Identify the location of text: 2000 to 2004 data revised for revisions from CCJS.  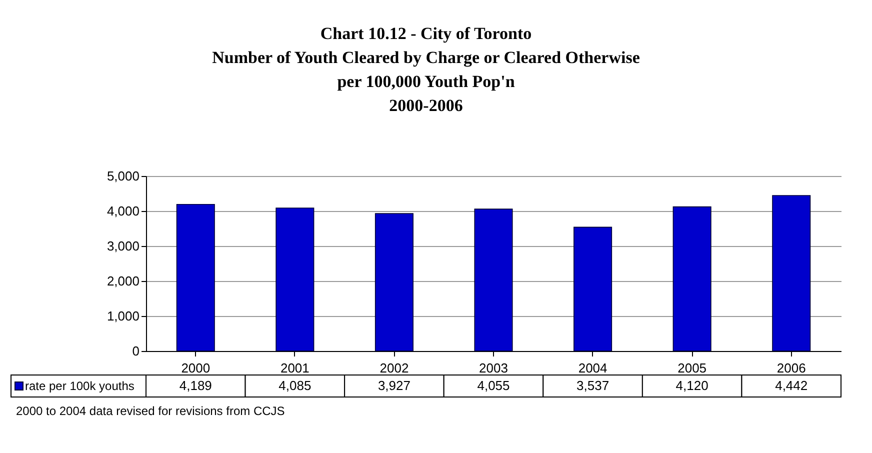
(150, 411).